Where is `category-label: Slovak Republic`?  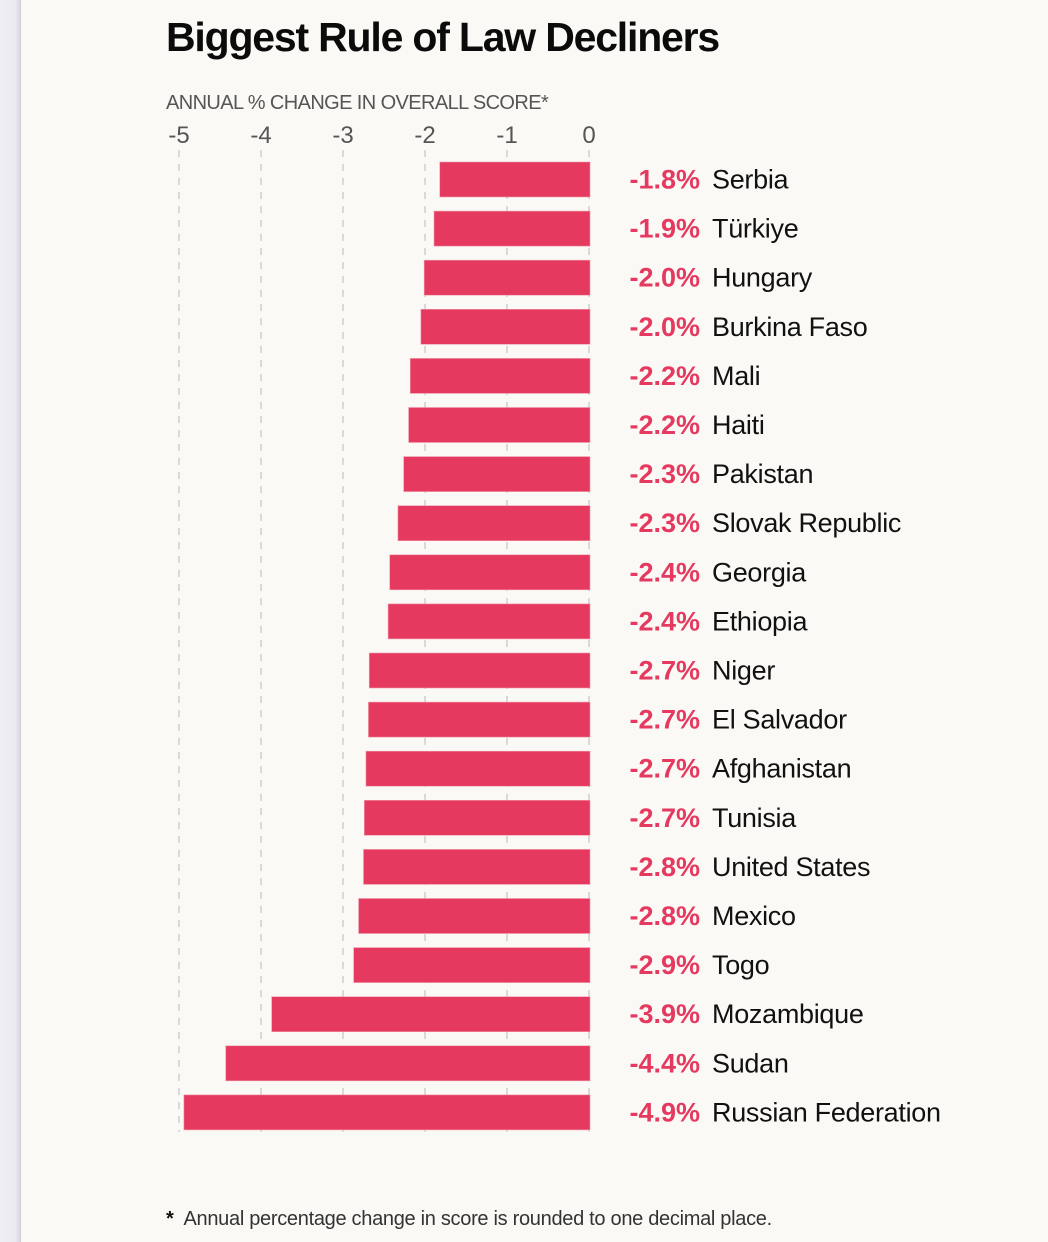
category-label: Slovak Republic is located at coordinates (806, 523).